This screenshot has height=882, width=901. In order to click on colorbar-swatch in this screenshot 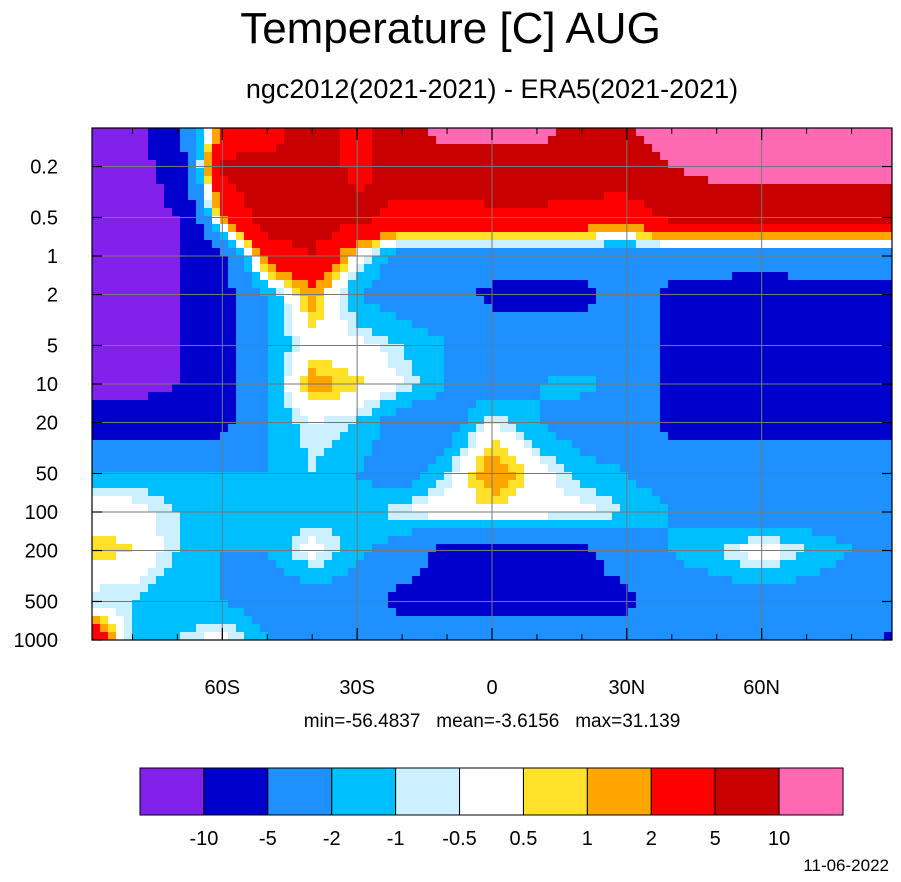, I will do `click(172, 791)`.